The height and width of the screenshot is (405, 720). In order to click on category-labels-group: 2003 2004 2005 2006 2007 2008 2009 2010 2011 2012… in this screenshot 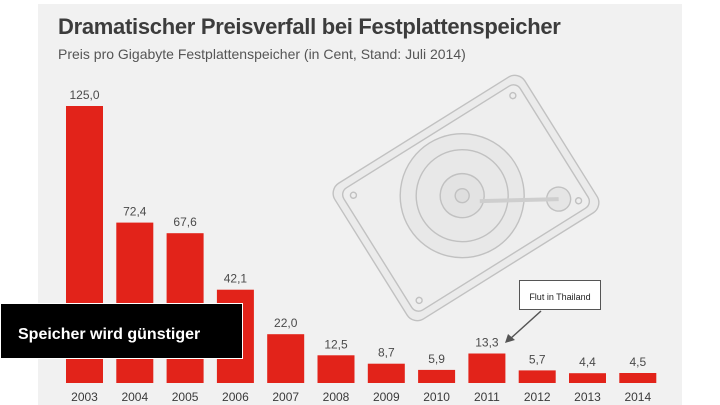, I will do `click(361, 397)`.